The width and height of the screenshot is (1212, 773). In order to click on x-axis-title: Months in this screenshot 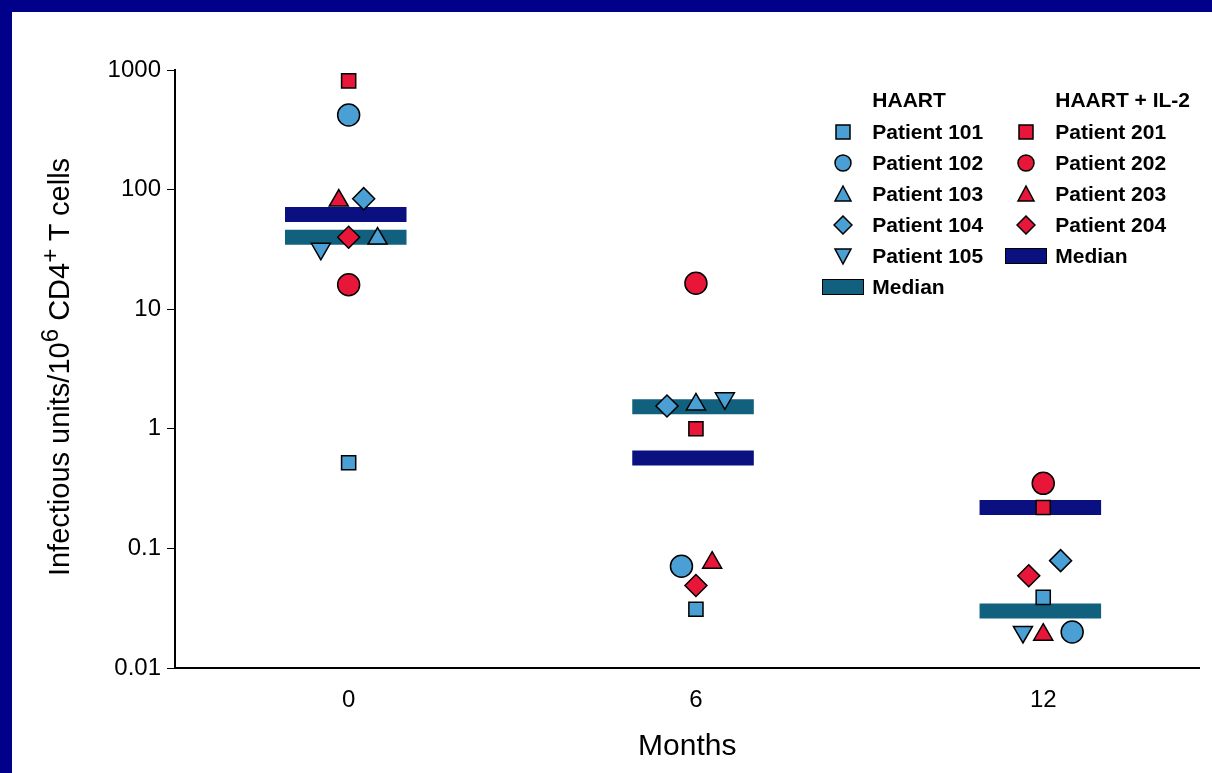, I will do `click(687, 745)`.